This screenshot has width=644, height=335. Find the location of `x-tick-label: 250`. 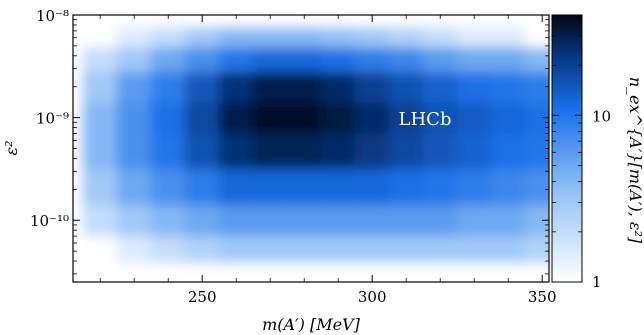

x-tick-label: 250 is located at coordinates (202, 297).